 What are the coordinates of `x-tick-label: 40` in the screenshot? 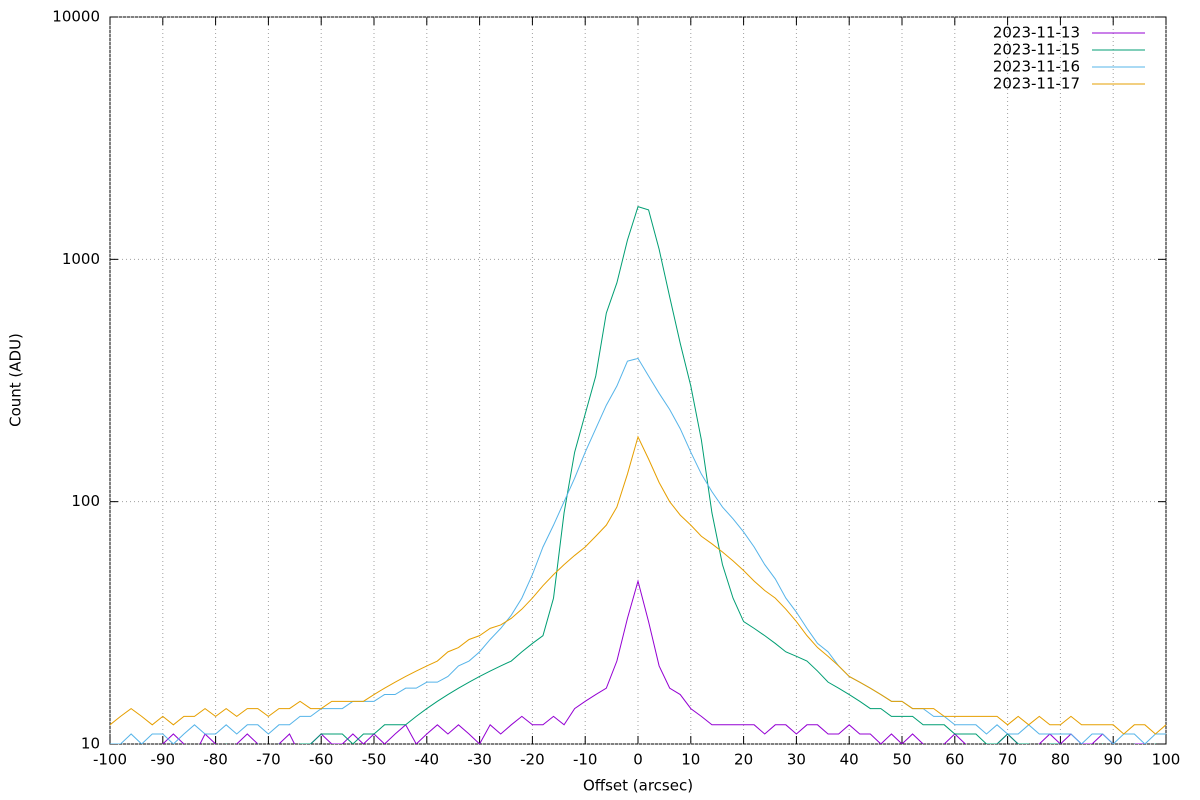 It's located at (849, 760).